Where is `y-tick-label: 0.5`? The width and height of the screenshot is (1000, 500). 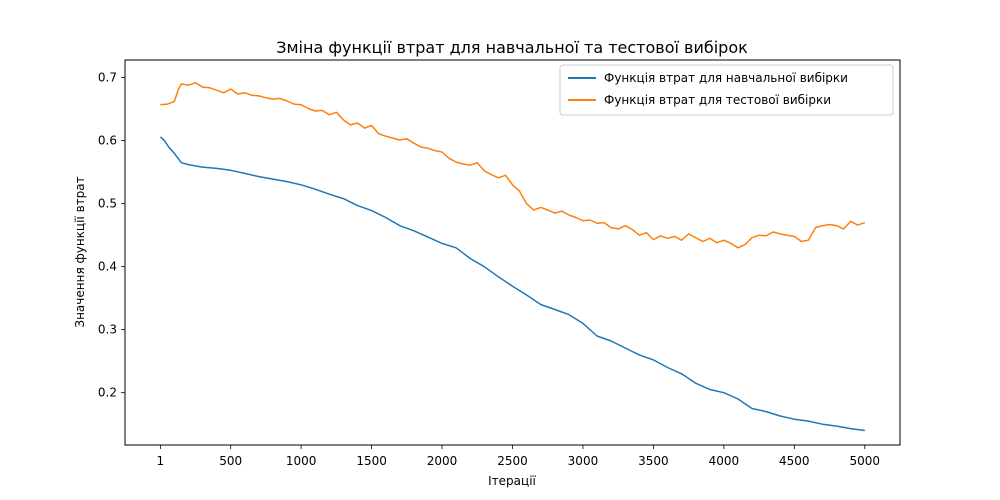
y-tick-label: 0.5 is located at coordinates (107, 204).